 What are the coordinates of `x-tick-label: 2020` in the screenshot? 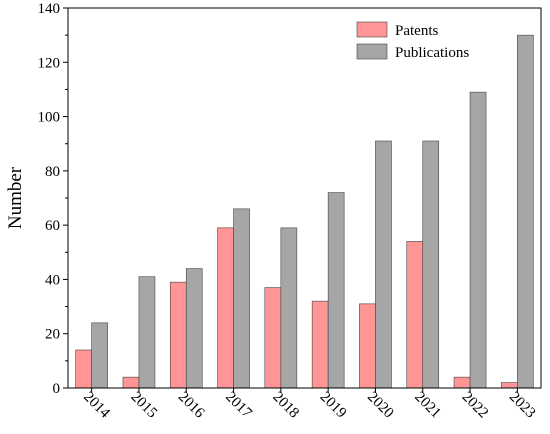 It's located at (380, 405).